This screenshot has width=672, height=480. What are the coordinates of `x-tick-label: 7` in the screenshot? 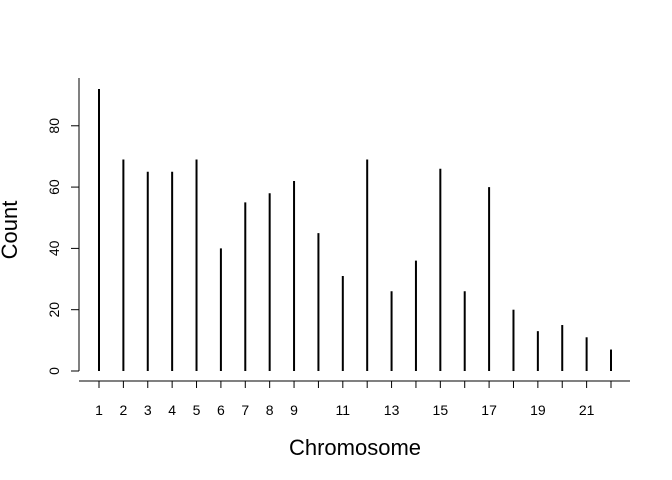 It's located at (245, 410).